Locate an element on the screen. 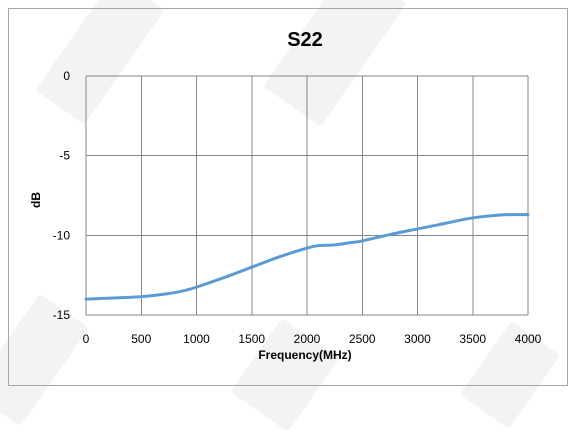  x-tick-label: 4000 is located at coordinates (528, 339).